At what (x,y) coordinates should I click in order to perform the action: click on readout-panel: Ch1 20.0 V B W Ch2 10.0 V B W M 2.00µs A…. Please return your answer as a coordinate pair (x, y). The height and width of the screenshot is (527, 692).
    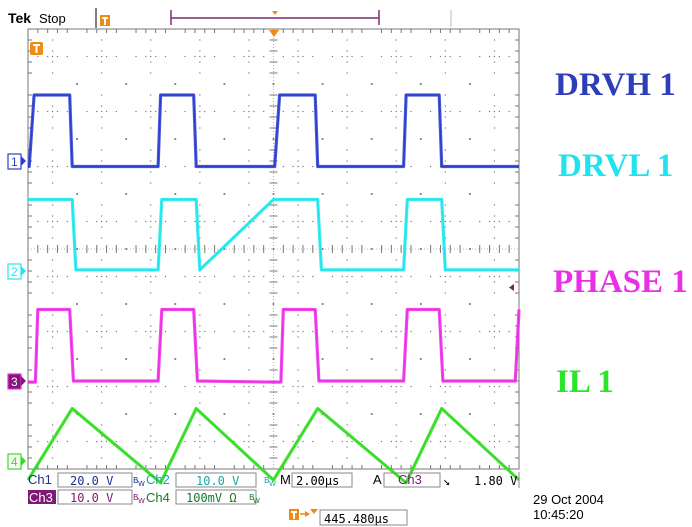
    Looking at the image, I should click on (316, 499).